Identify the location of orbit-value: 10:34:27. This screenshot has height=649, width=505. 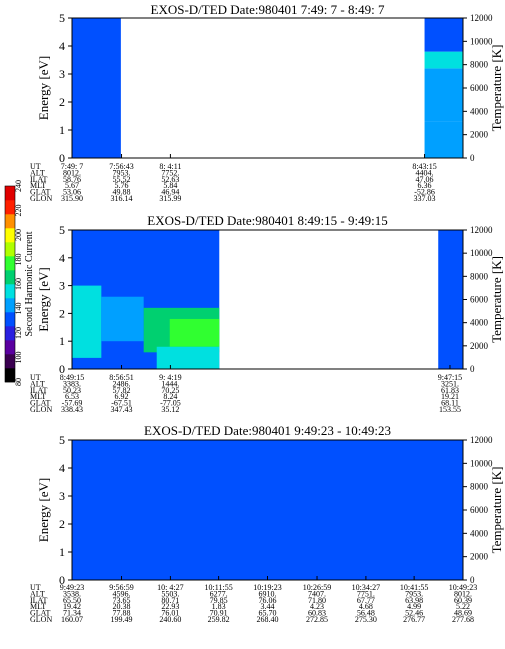
(366, 587).